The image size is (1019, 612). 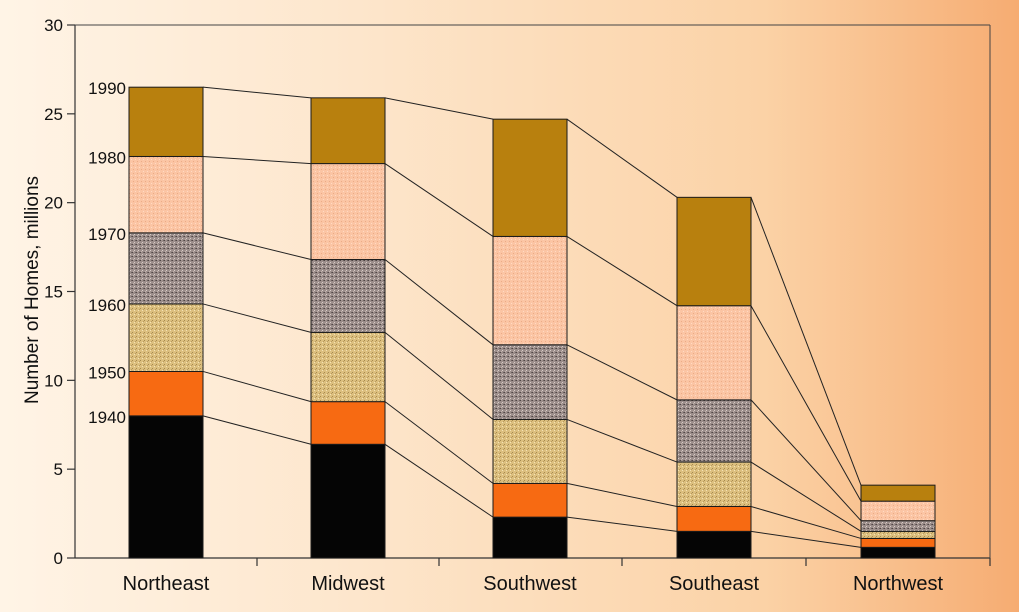 What do you see at coordinates (714, 484) in the screenshot?
I see `bar-segment-1960-southeast` at bounding box center [714, 484].